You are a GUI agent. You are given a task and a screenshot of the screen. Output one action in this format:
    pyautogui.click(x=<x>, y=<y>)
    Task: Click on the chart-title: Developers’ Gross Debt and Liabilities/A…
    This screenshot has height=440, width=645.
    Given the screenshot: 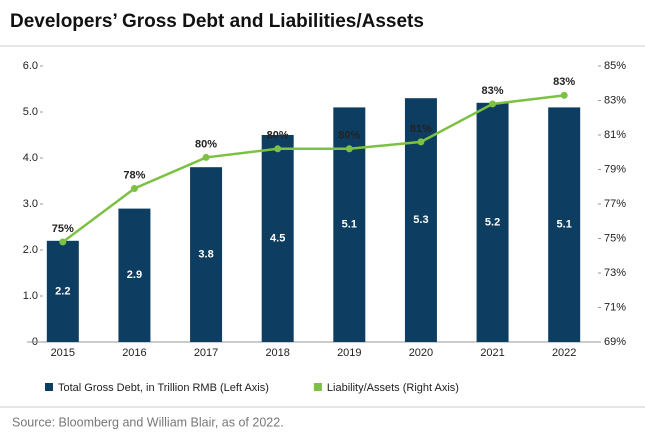 What is the action you would take?
    pyautogui.click(x=217, y=21)
    